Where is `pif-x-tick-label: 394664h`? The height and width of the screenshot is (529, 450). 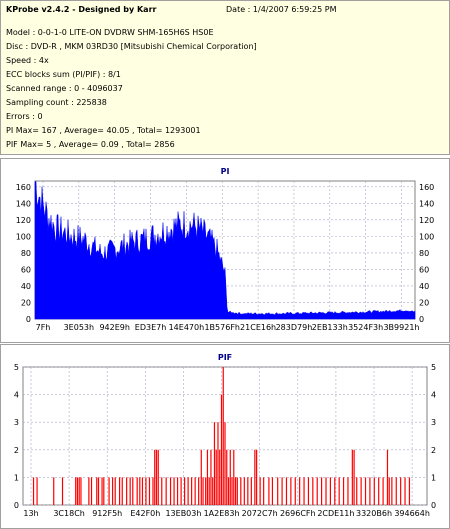 pif-x-tick-label: 394664h is located at coordinates (412, 513).